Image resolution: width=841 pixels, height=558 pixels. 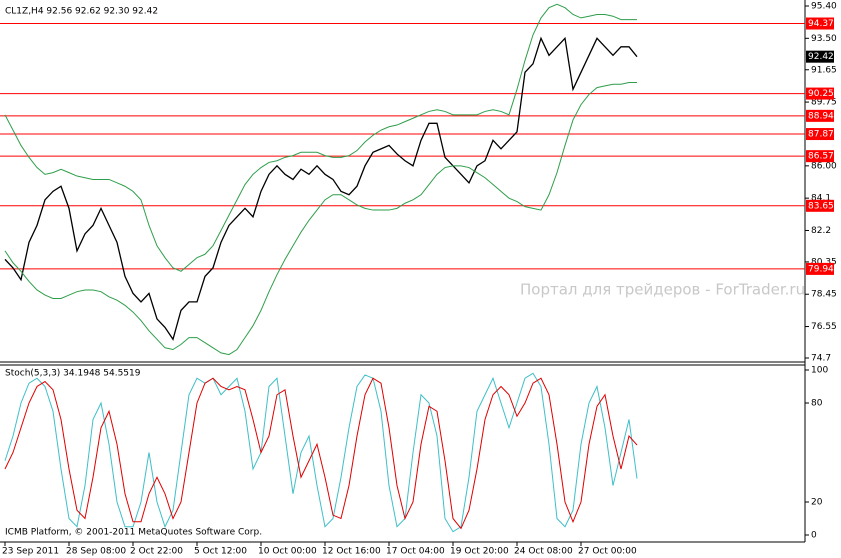 I want to click on y-tick-label: 82.2, so click(x=821, y=231).